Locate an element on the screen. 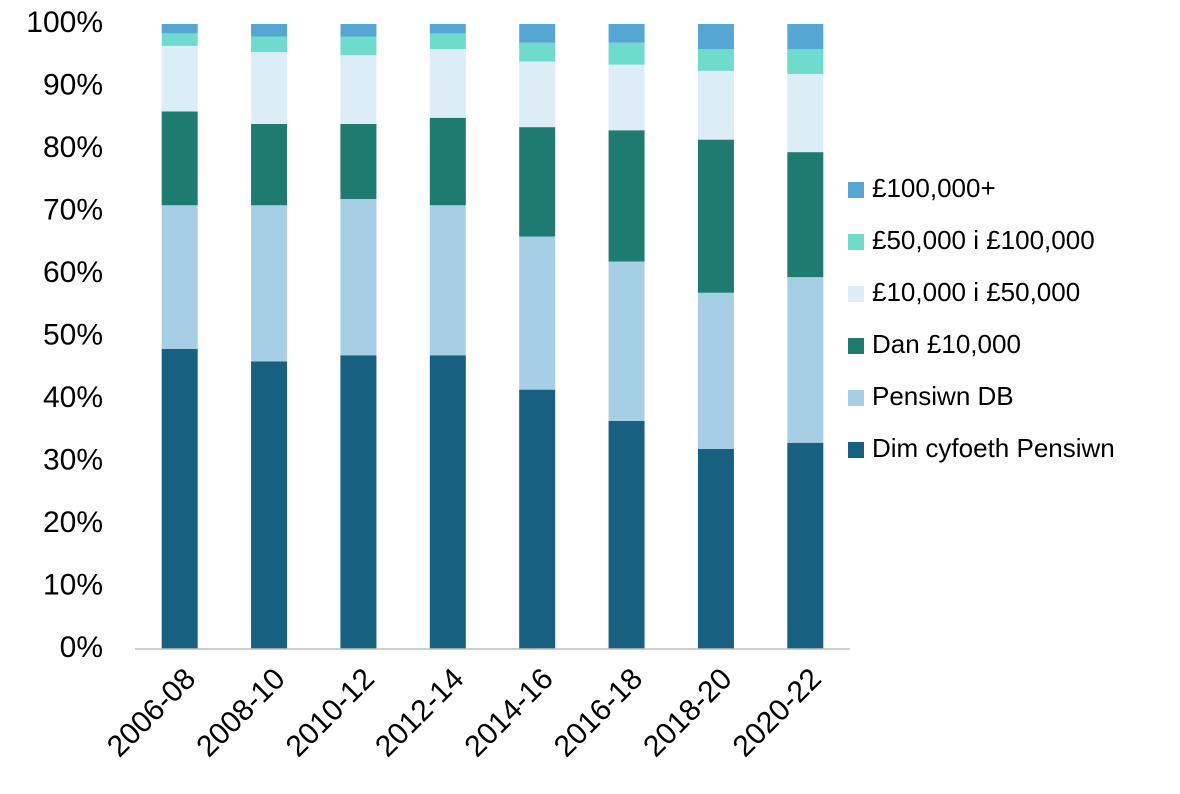 The width and height of the screenshot is (1180, 794). x-tick-label: 2008-10 is located at coordinates (240, 712).